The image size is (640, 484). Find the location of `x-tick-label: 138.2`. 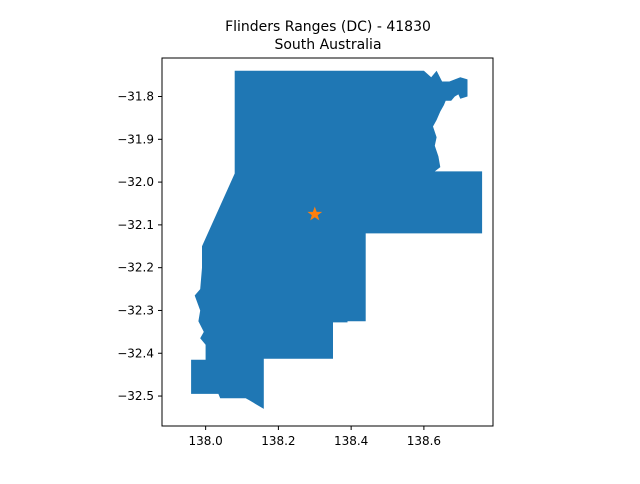

x-tick-label: 138.2 is located at coordinates (278, 441).